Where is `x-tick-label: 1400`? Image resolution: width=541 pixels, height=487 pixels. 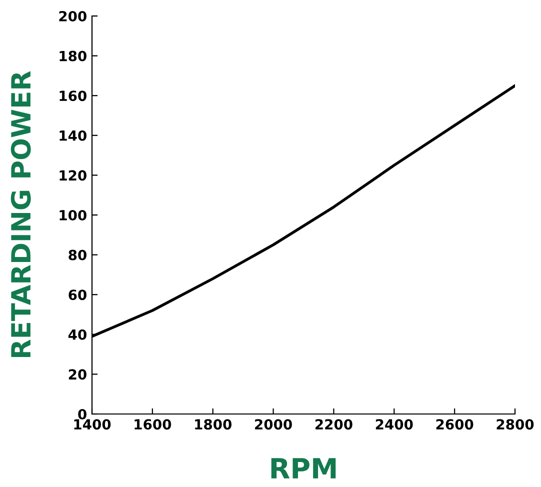 x-tick-label: 1400 is located at coordinates (92, 424).